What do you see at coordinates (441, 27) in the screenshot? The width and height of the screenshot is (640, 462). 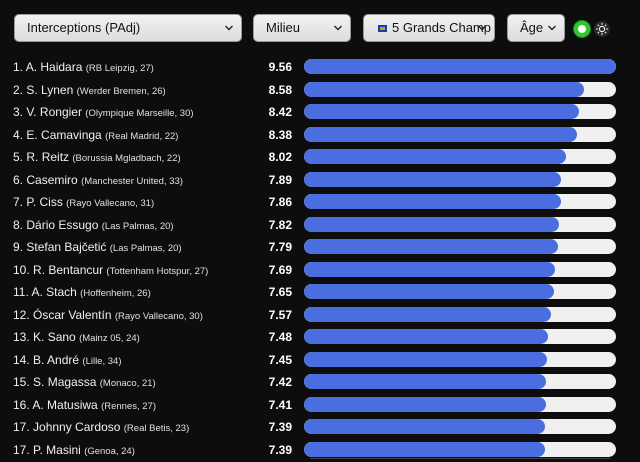 I see `league-select-value: 5 Grands Champ` at bounding box center [441, 27].